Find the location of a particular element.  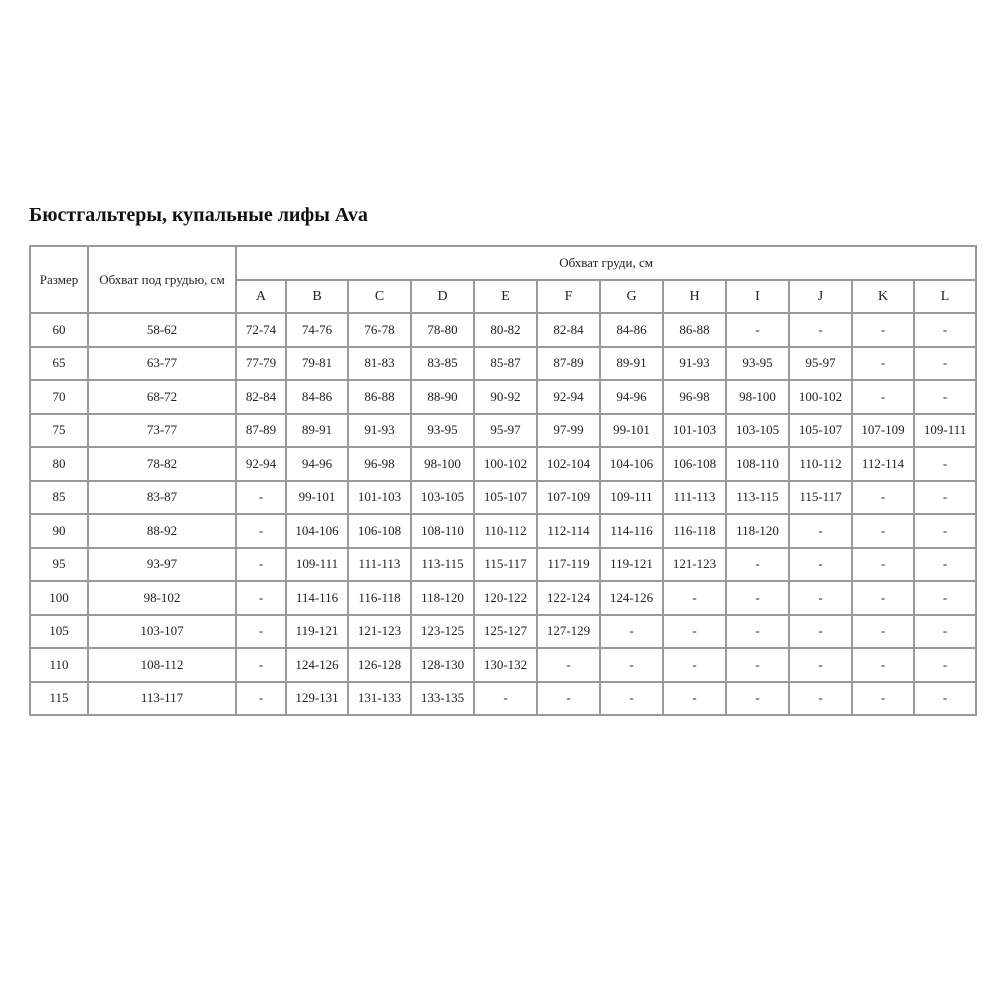

bust-cell: 93-95 is located at coordinates (442, 430).